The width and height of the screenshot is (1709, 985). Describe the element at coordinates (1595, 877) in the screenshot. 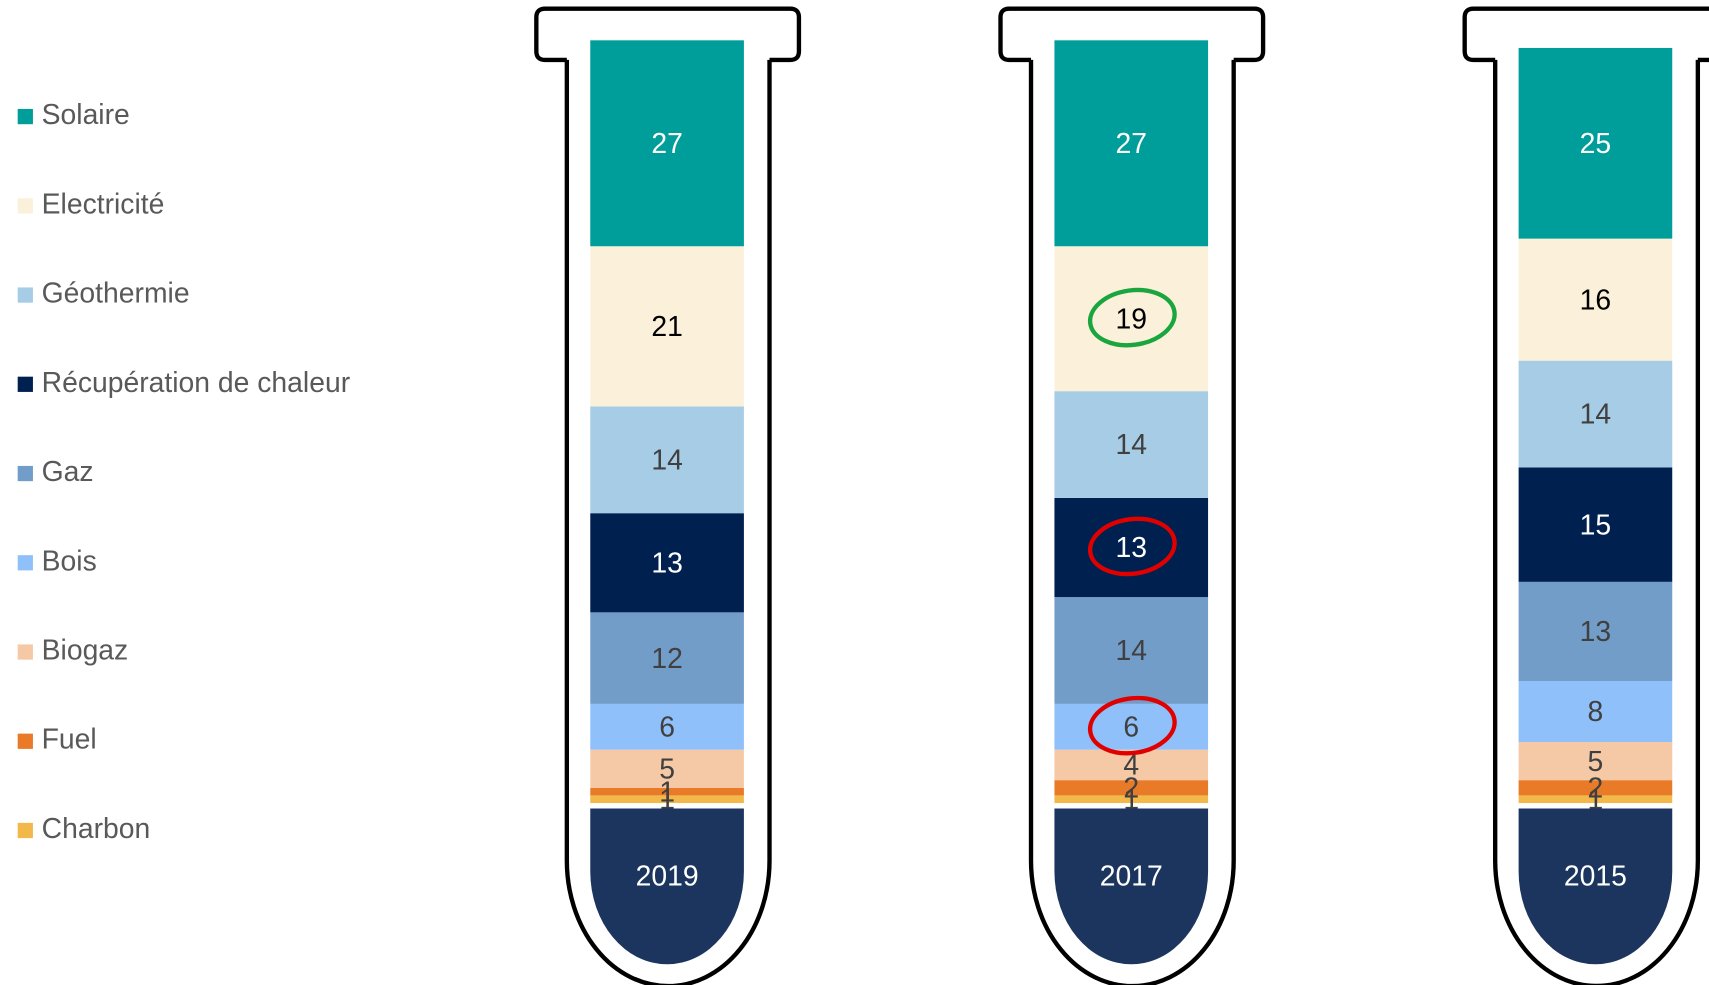

I see `x-tick-label: 2015` at that location.